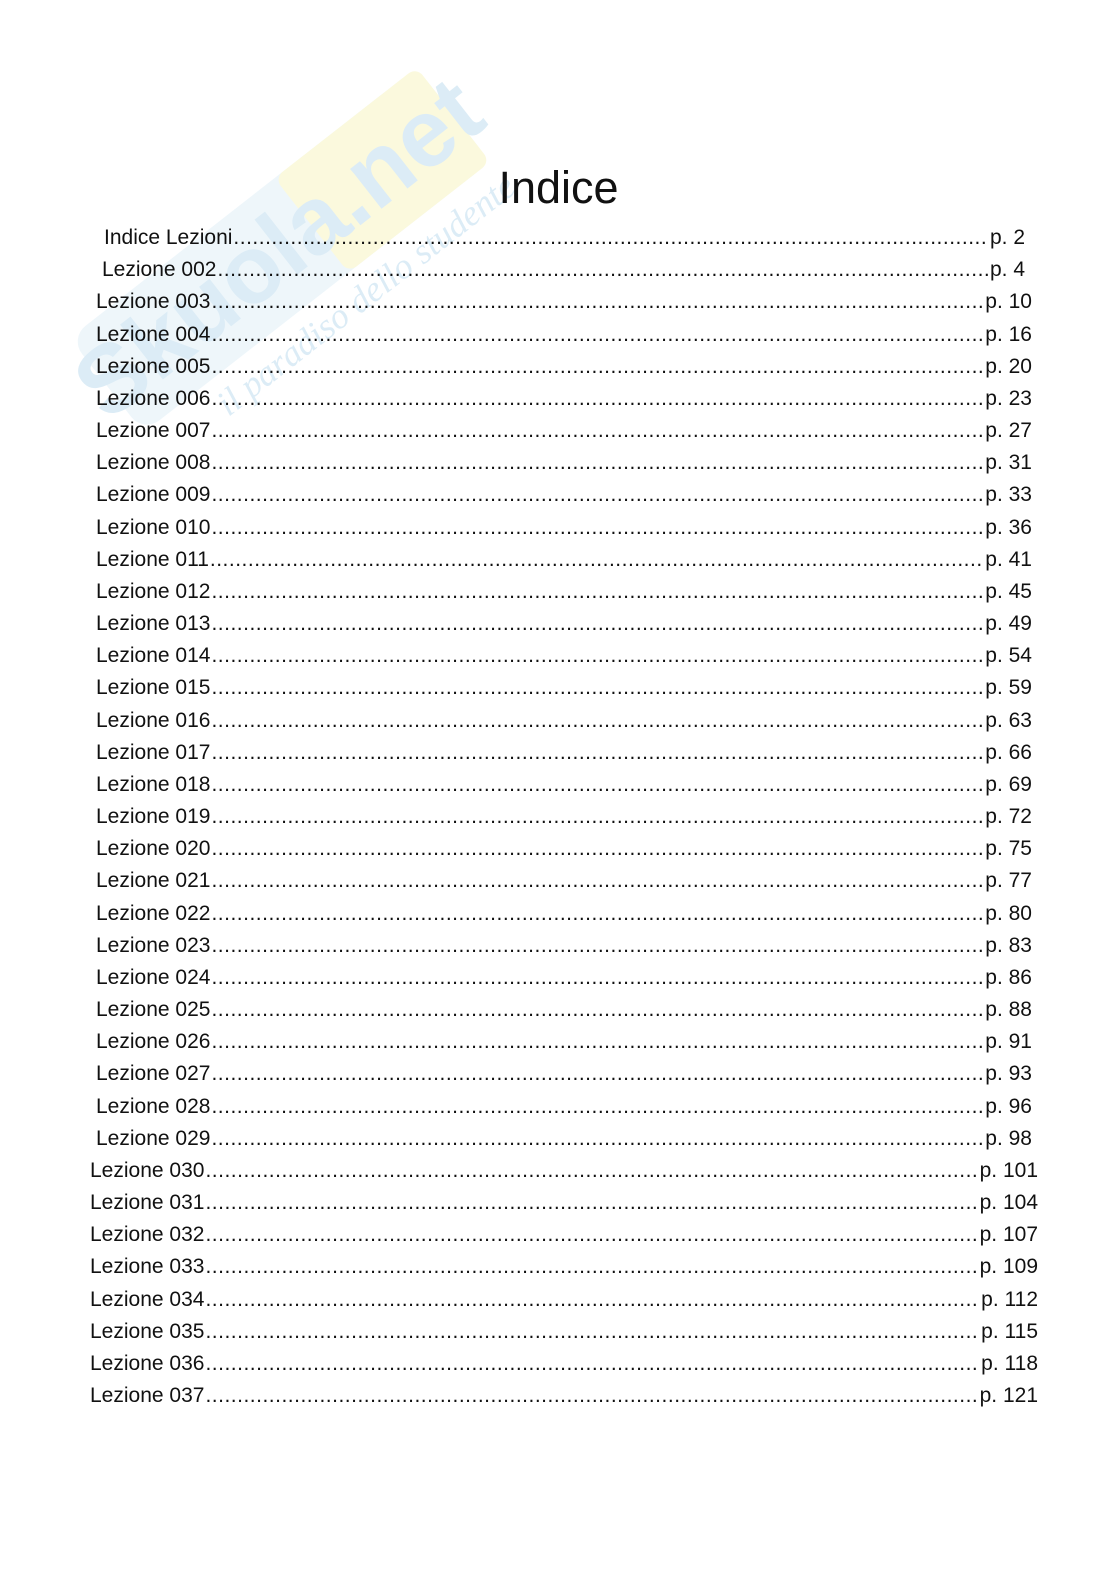 This screenshot has width=1117, height=1579. What do you see at coordinates (564, 980) in the screenshot?
I see `toc-entry: Lezione 024 p. 86` at bounding box center [564, 980].